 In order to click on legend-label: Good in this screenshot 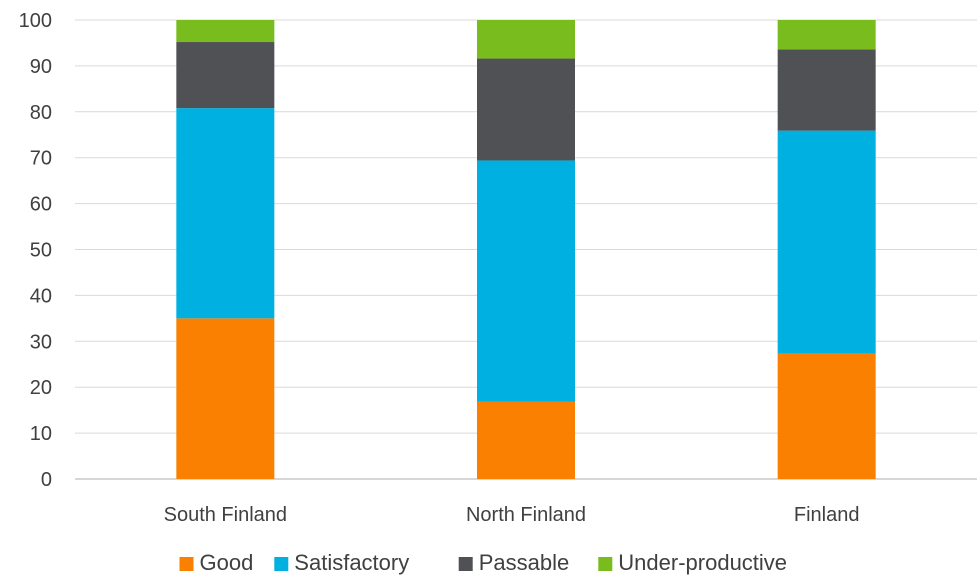, I will do `click(227, 562)`.